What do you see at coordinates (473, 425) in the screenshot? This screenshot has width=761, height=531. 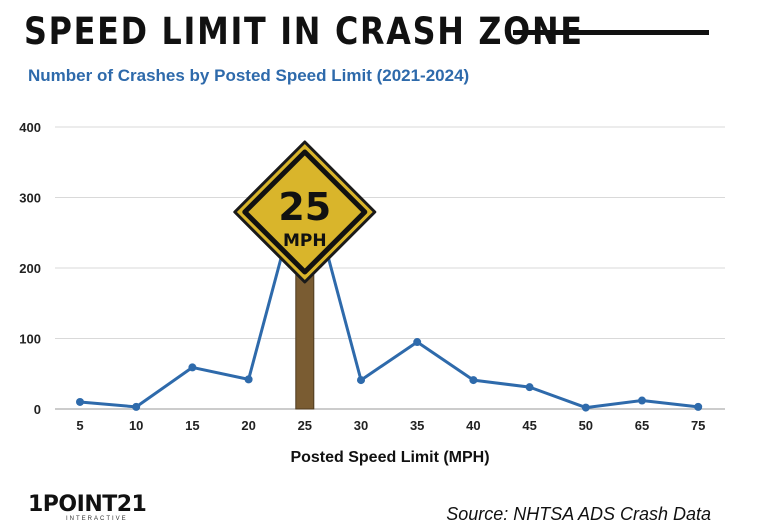 I see `x-tick-label: 40` at bounding box center [473, 425].